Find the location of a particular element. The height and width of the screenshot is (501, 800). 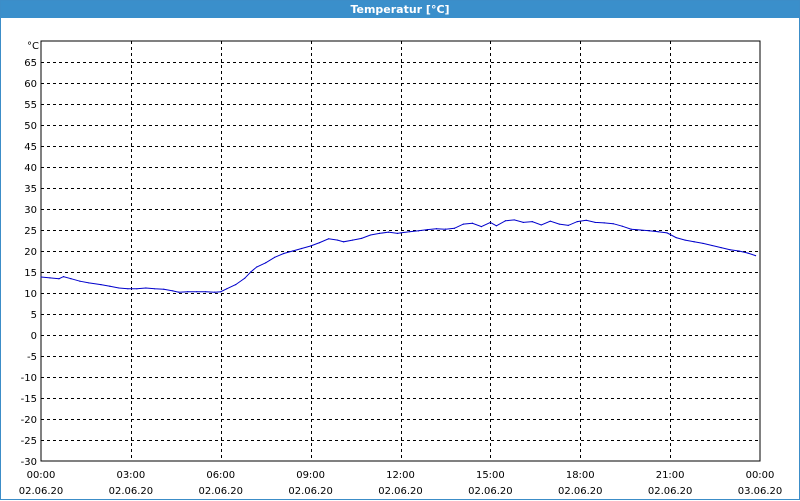

y-tick-label: 30 is located at coordinates (30, 210).